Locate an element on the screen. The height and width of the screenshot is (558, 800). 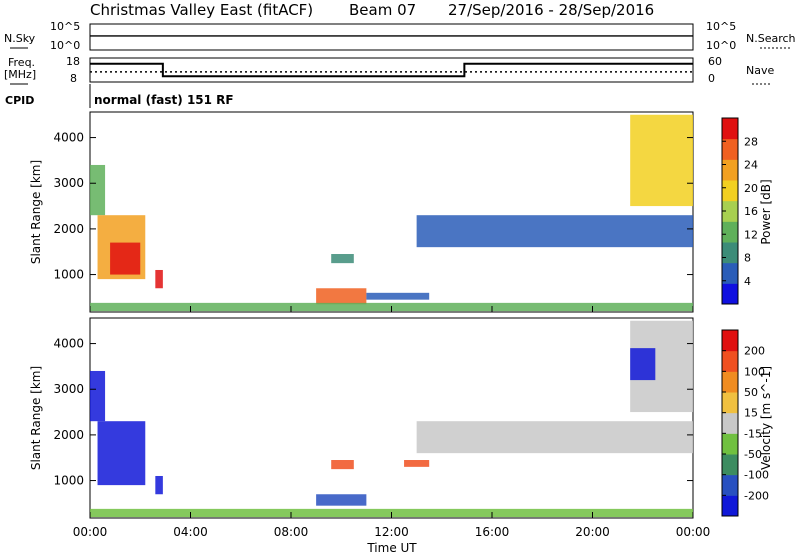
noise-right-tick-bottom: 10^0 is located at coordinates (721, 45).